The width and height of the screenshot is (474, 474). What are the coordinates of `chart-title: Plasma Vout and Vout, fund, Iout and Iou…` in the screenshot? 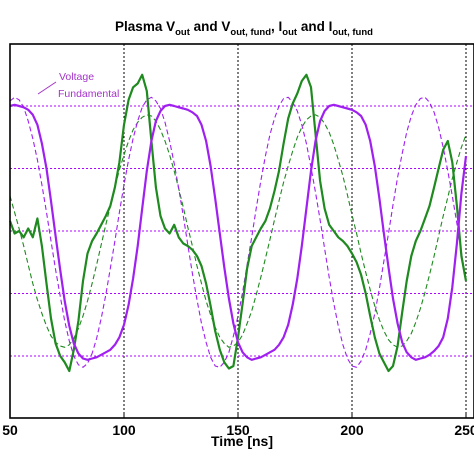 It's located at (244, 28).